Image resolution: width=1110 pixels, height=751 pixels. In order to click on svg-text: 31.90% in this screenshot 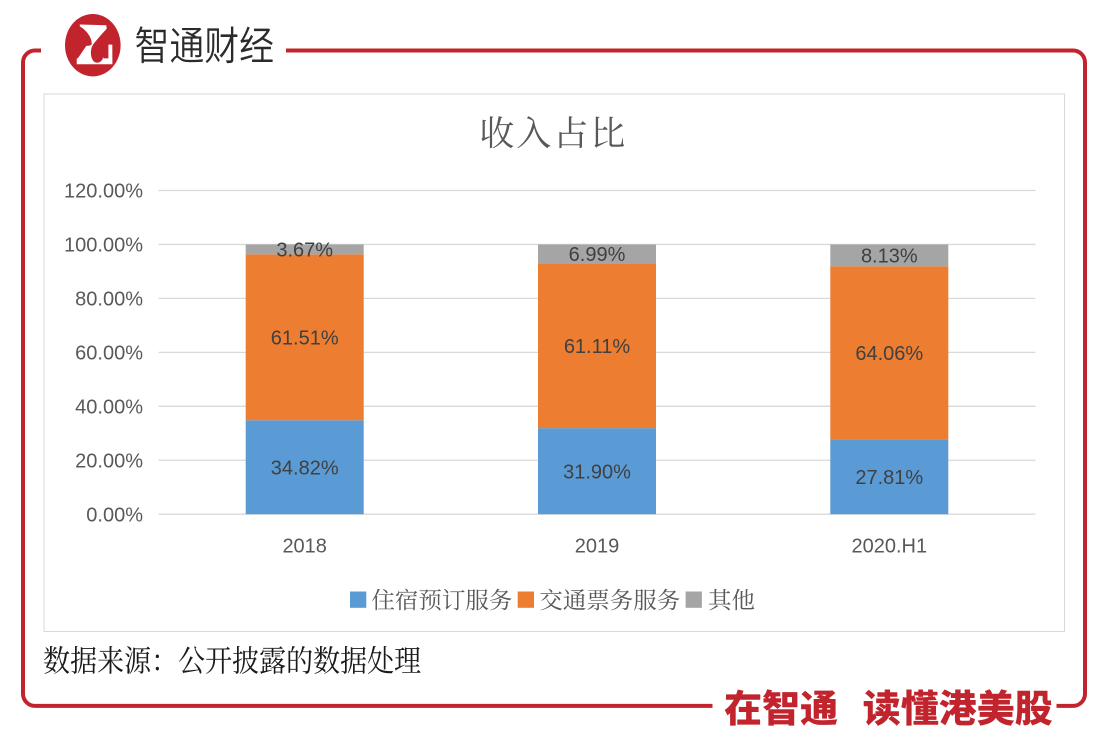, I will do `click(597, 472)`.